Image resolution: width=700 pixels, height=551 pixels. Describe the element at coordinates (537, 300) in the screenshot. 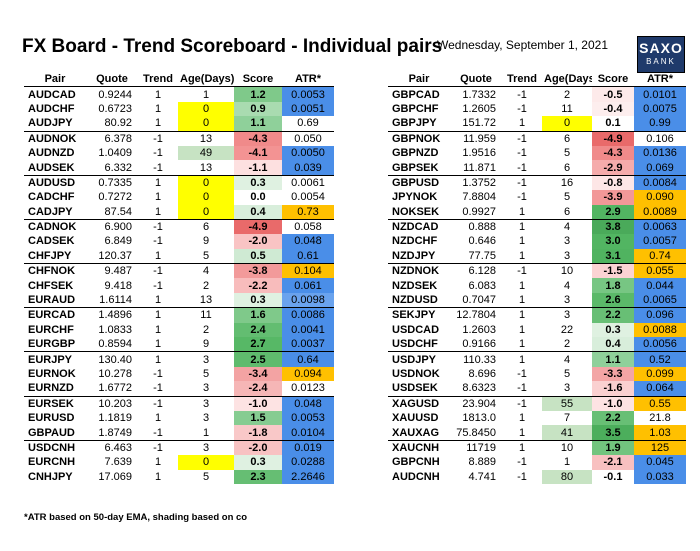

I see `table-row: NZDUSD 0.7047 1 3 2.6 0.0065` at that location.